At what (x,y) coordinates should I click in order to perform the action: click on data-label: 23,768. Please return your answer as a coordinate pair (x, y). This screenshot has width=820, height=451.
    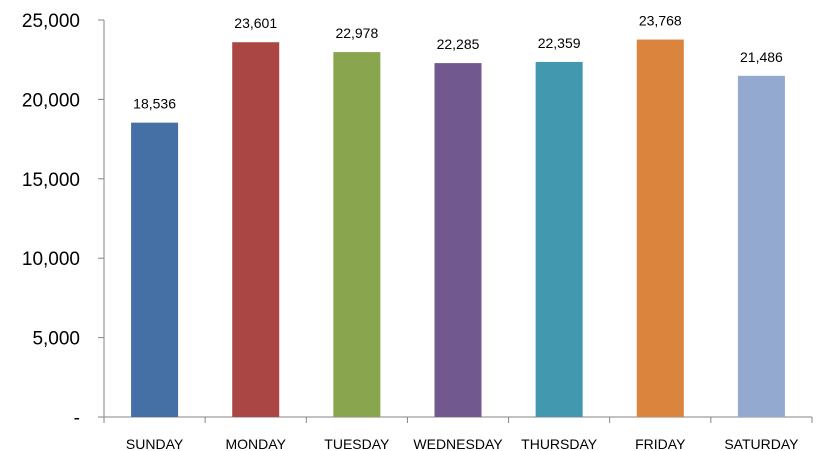
    Looking at the image, I should click on (660, 21).